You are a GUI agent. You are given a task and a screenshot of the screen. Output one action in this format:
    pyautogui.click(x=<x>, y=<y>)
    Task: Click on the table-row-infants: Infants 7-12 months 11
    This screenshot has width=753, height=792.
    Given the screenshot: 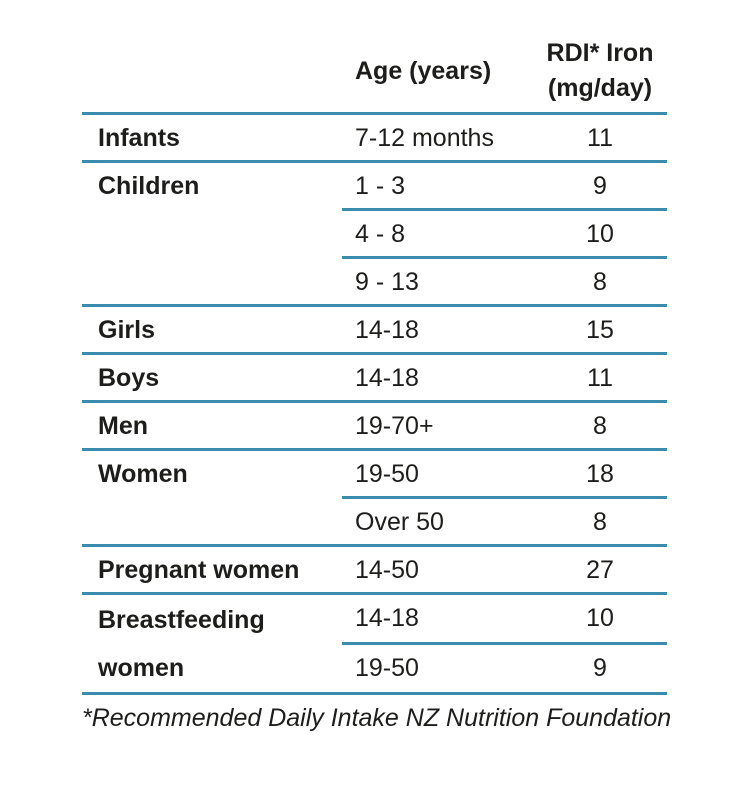 What is the action you would take?
    pyautogui.click(x=374, y=138)
    